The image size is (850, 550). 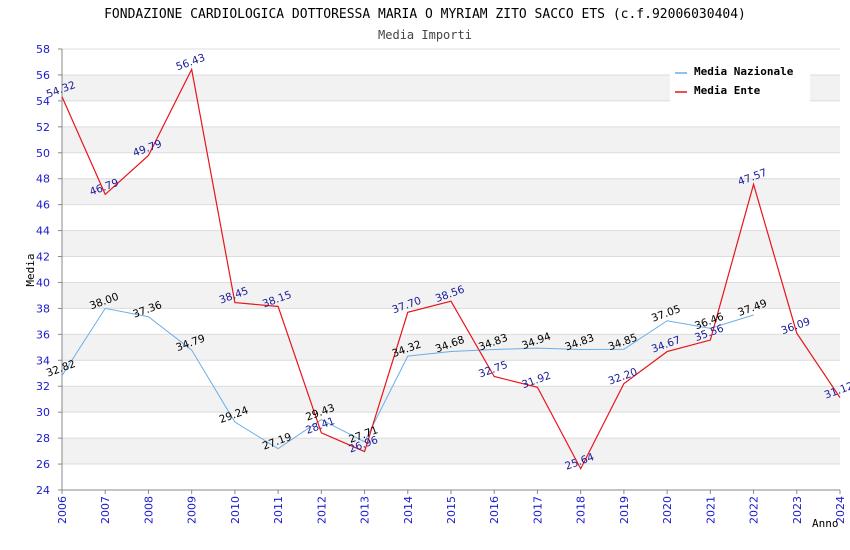 I want to click on y-tick-label: 38, so click(x=43, y=308).